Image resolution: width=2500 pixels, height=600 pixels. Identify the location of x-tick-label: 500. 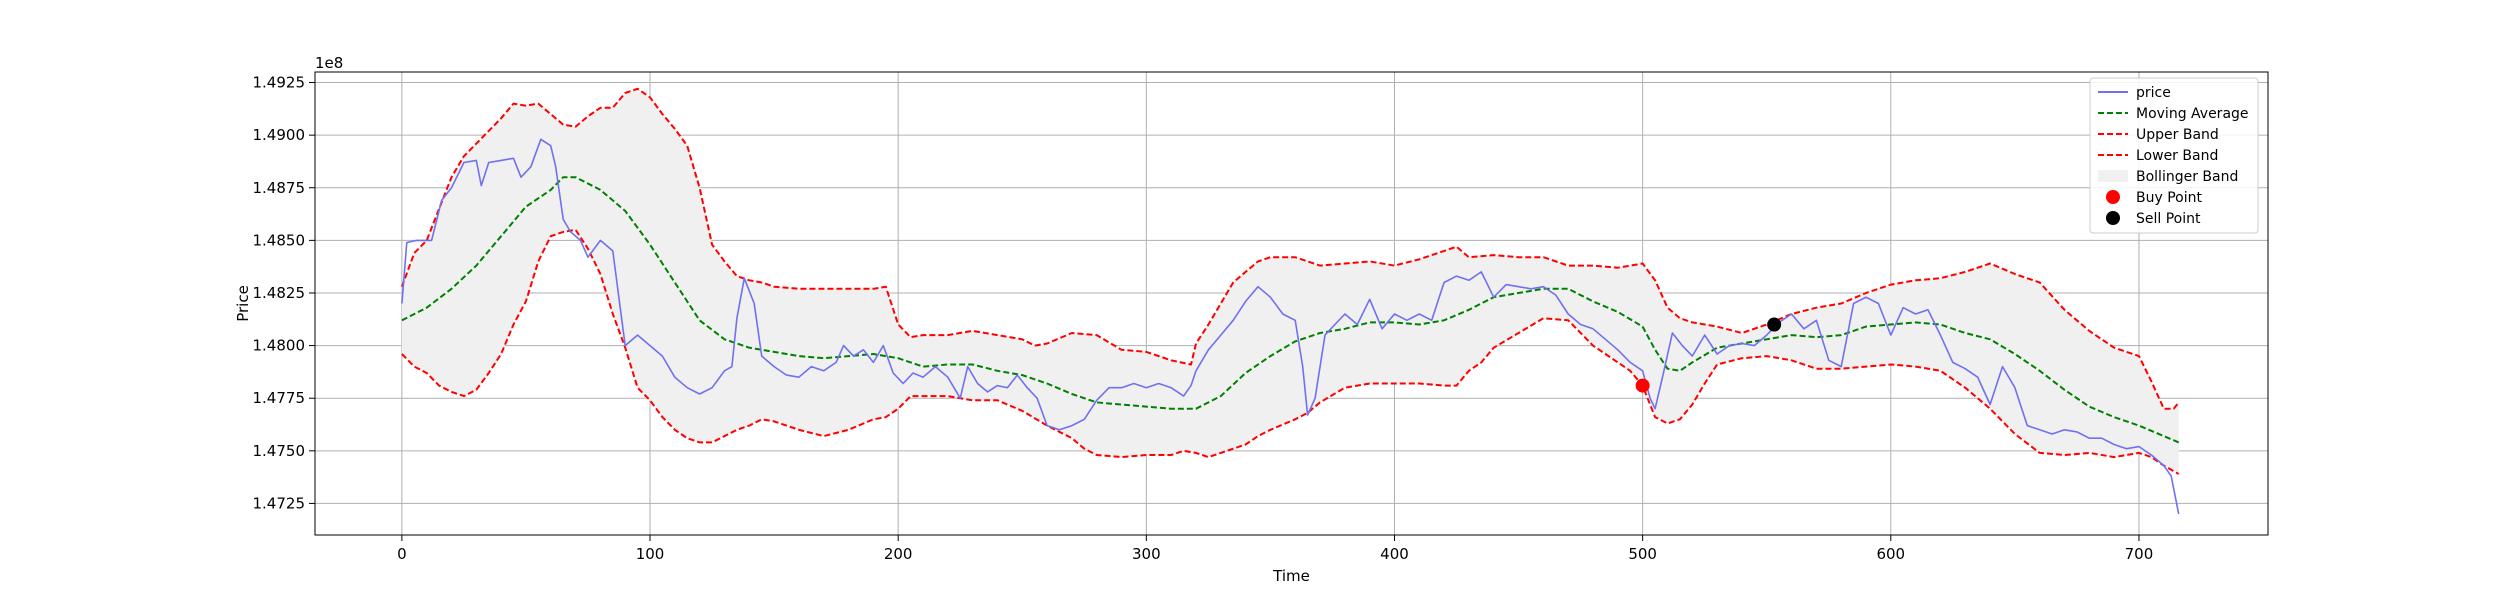
(1642, 554).